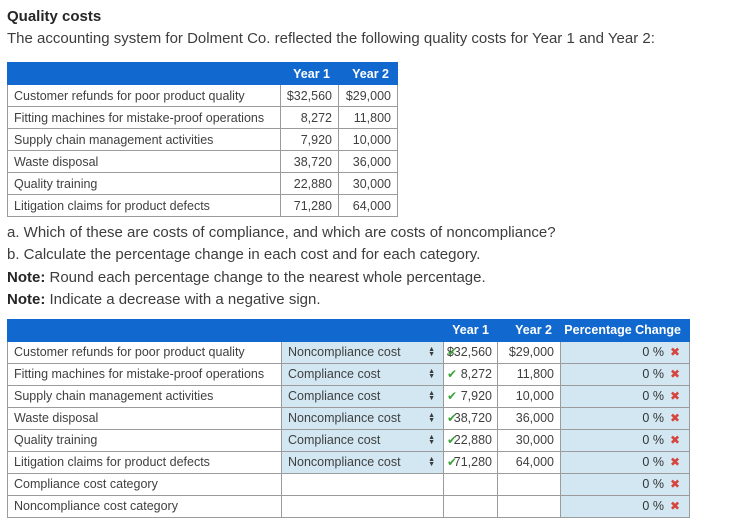 The height and width of the screenshot is (518, 756). I want to click on percentage-change-header: Percentage Change, so click(625, 330).